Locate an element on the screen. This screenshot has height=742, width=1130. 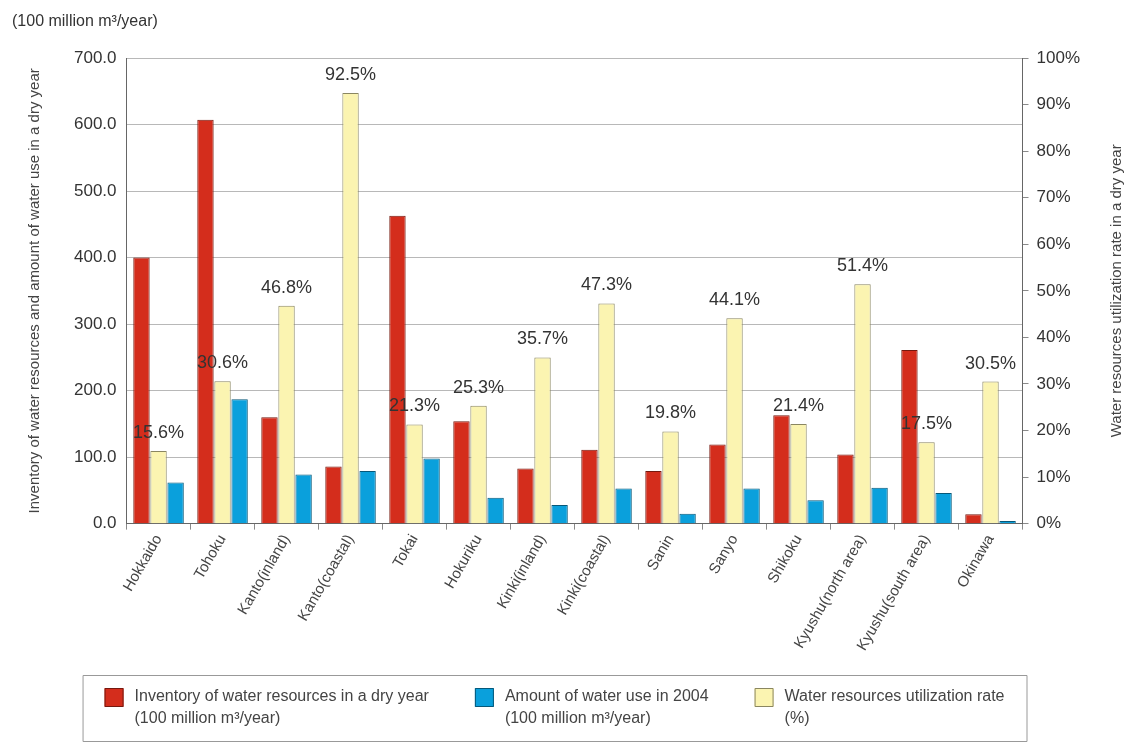
data-label: 30.5% is located at coordinates (991, 362).